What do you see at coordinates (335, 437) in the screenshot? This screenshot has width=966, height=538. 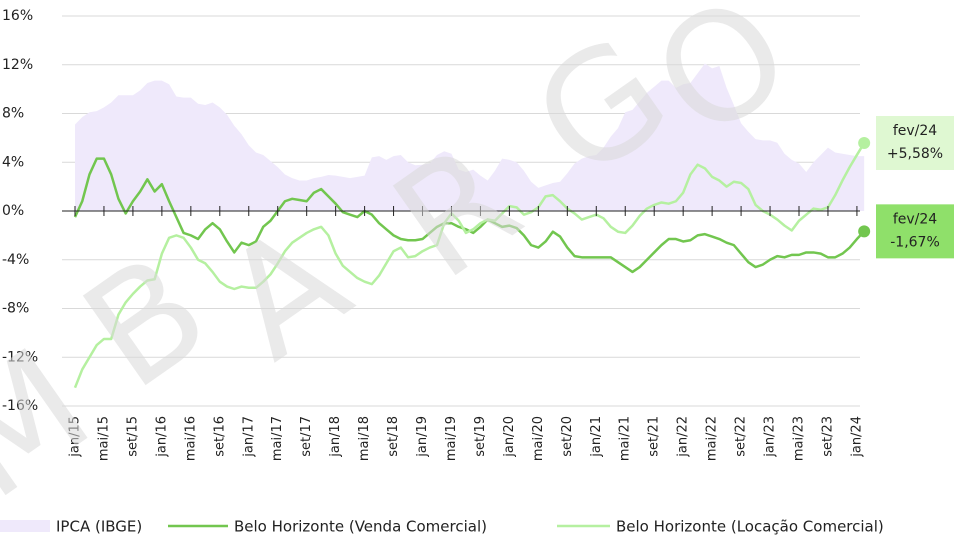 I see `x-tick-label: jan/18` at bounding box center [335, 437].